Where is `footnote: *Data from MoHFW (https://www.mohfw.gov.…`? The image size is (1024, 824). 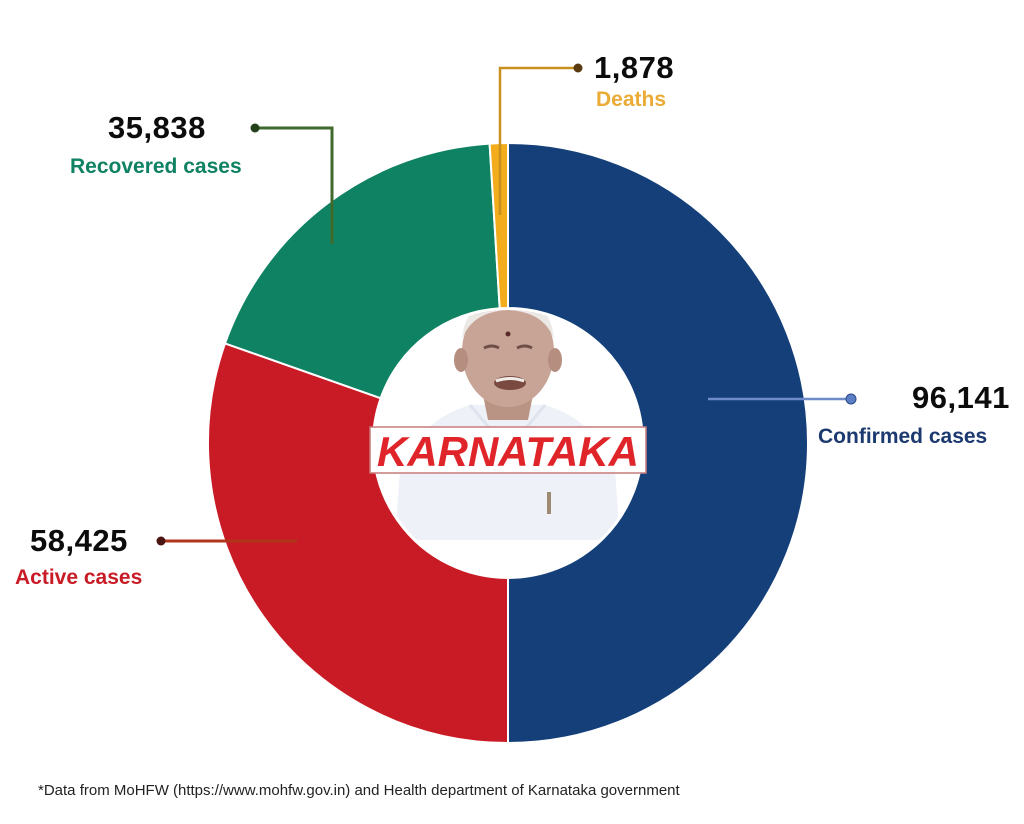 footnote: *Data from MoHFW (https://www.mohfw.gov.… is located at coordinates (359, 790).